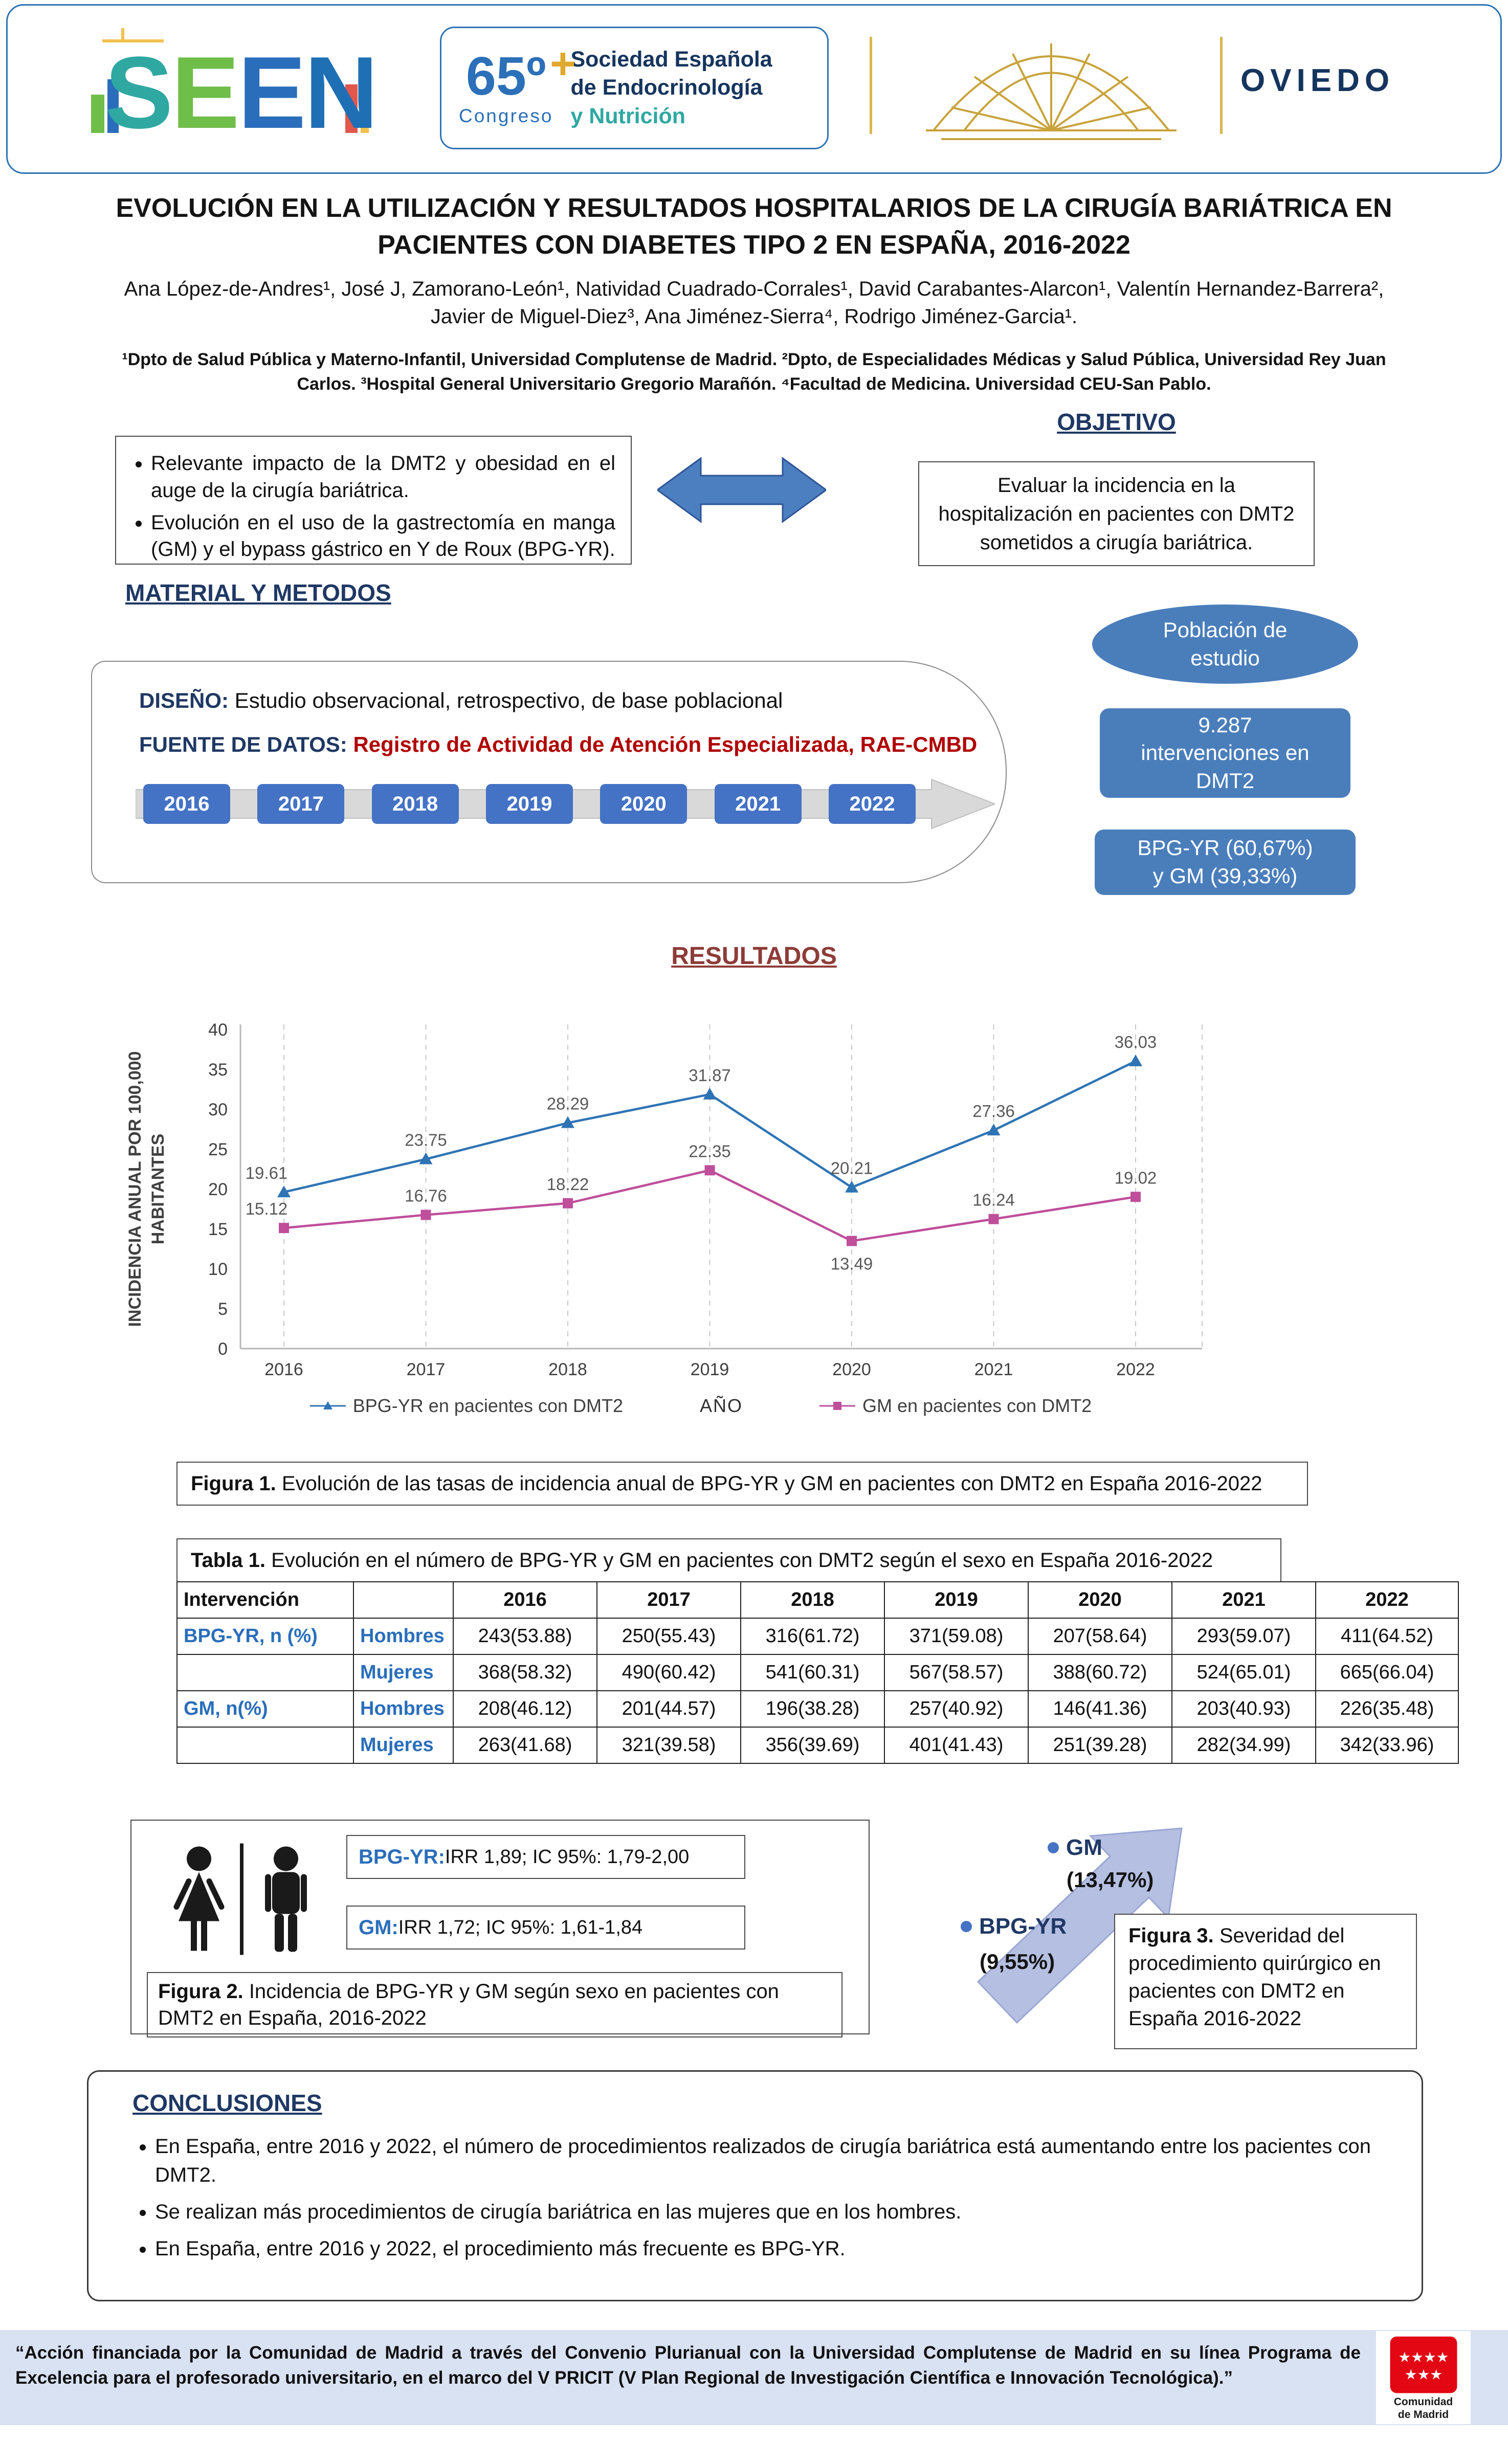 Image resolution: width=1508 pixels, height=2464 pixels. What do you see at coordinates (338, 93) in the screenshot?
I see `svg-text: N` at bounding box center [338, 93].